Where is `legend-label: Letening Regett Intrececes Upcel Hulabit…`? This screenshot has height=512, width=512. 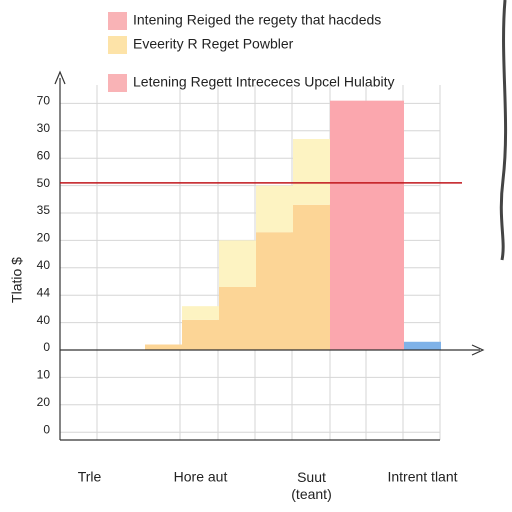 legend-label: Letening Regett Intrececes Upcel Hulabit… is located at coordinates (263, 82).